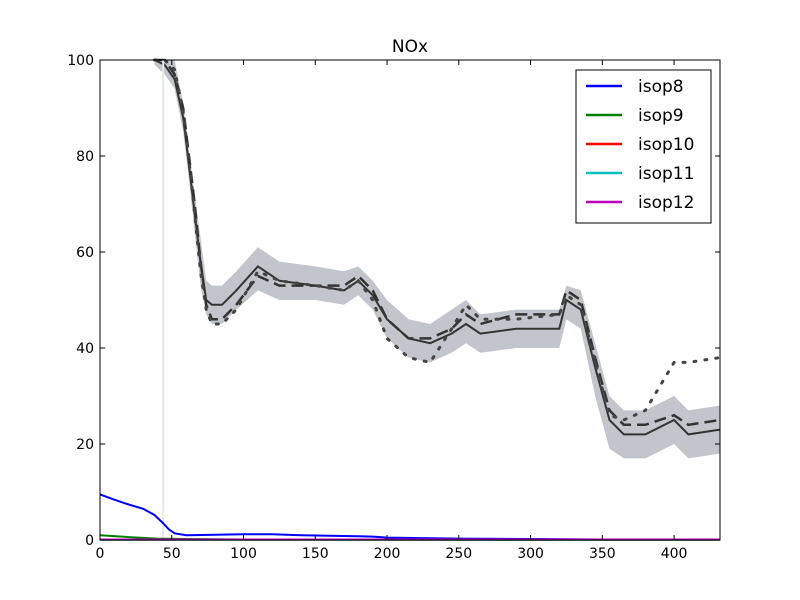 The height and width of the screenshot is (600, 800). Describe the element at coordinates (89, 541) in the screenshot. I see `y-tick-label: 0` at that location.